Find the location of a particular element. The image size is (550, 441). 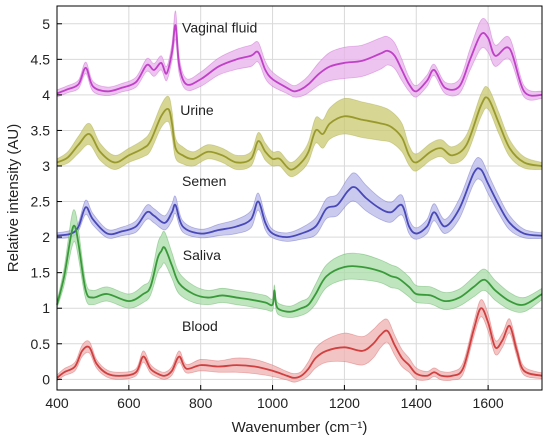

y-tick-label: 1.5 is located at coordinates (41, 273).